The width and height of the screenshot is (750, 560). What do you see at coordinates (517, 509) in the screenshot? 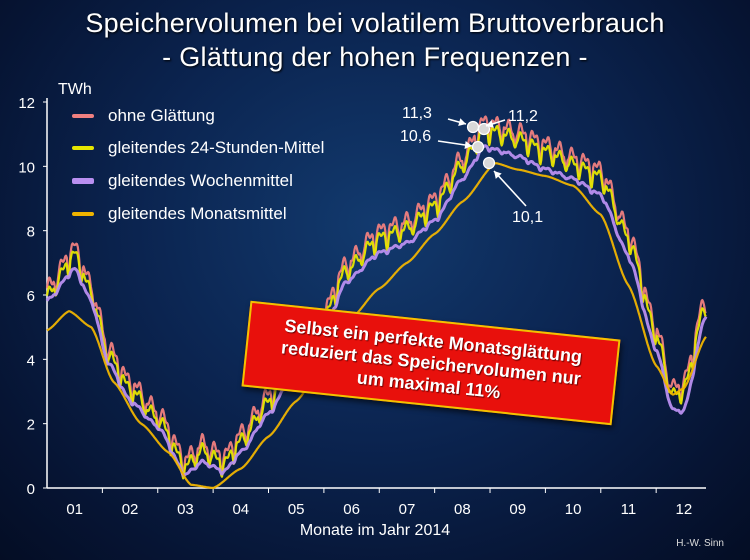
I see `x-tick-label: 09` at bounding box center [517, 509].